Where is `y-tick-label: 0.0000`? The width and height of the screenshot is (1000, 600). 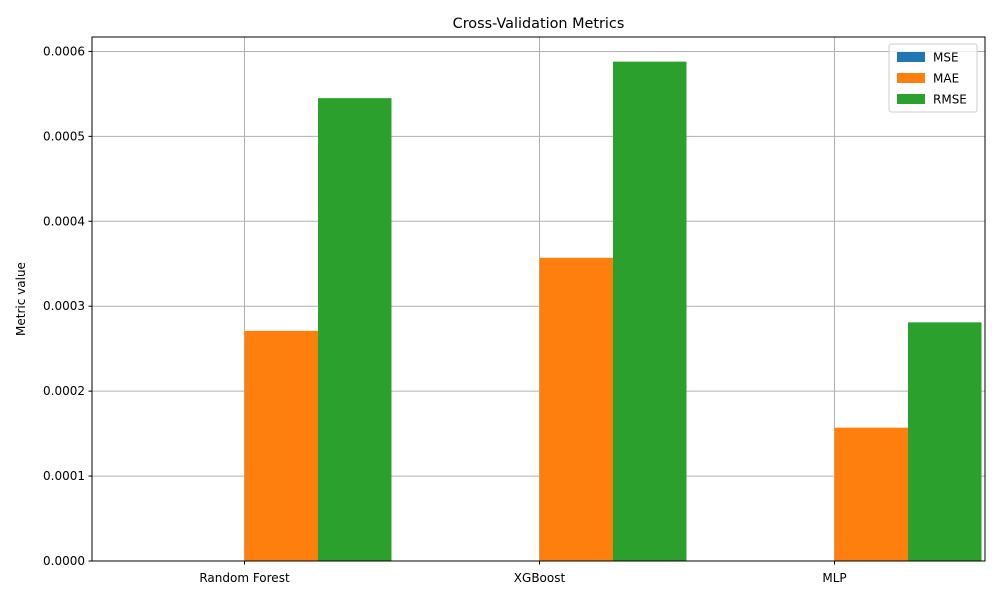
y-tick-label: 0.0000 is located at coordinates (64, 561).